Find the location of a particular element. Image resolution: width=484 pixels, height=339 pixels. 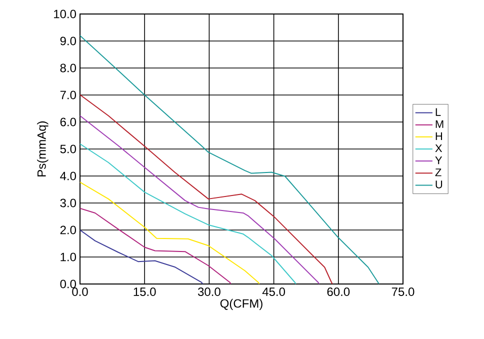

y-axis-title: Ps(mmAq) is located at coordinates (42, 148).